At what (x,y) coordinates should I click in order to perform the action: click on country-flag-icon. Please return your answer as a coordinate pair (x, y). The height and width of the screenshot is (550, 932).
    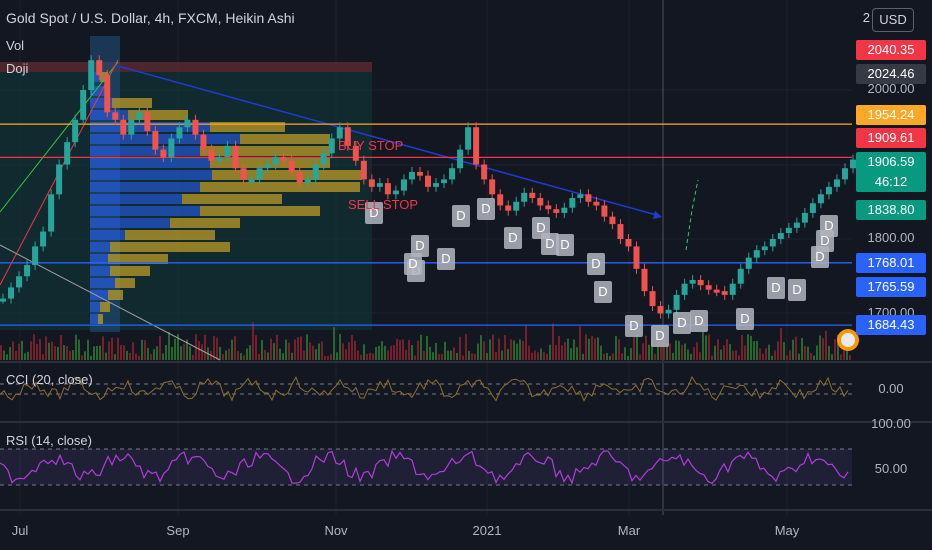
    Looking at the image, I should click on (848, 340).